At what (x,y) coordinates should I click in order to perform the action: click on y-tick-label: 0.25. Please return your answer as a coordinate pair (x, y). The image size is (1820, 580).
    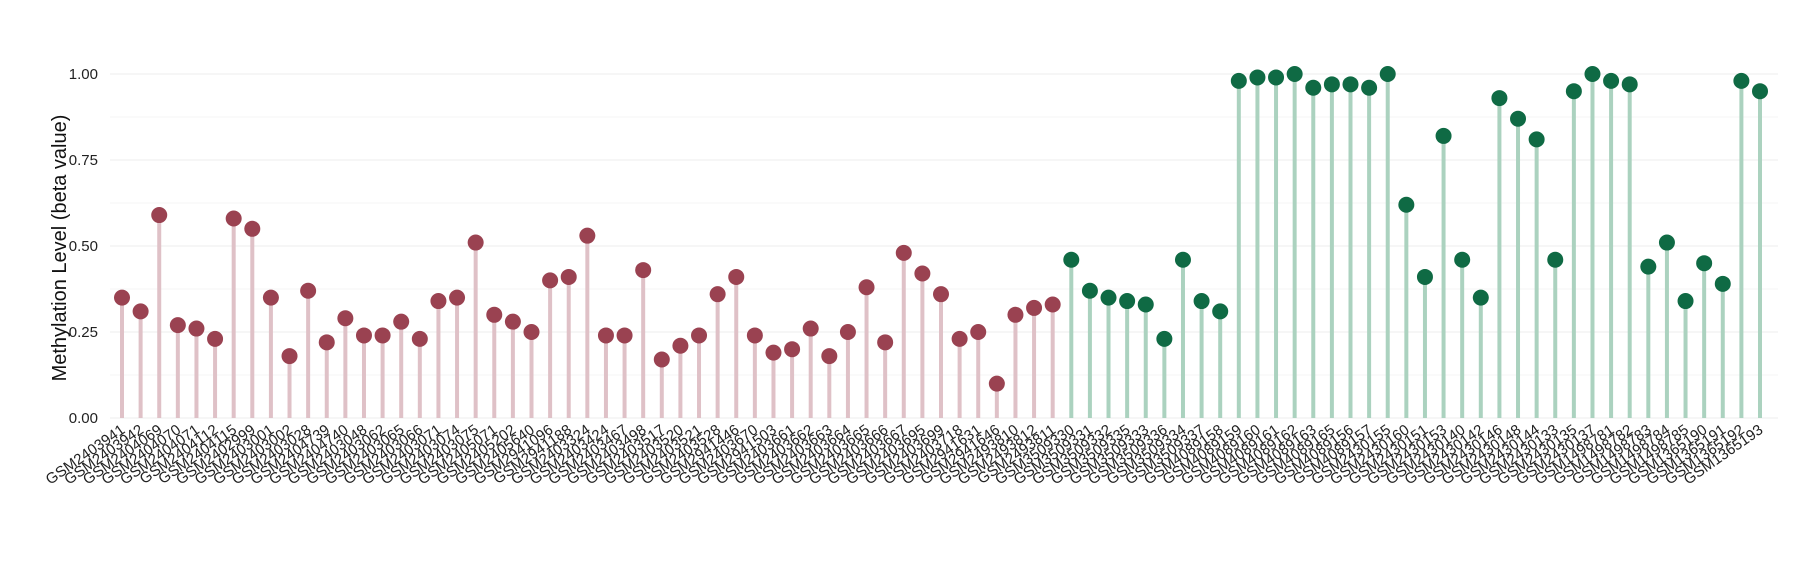
    Looking at the image, I should click on (83, 332).